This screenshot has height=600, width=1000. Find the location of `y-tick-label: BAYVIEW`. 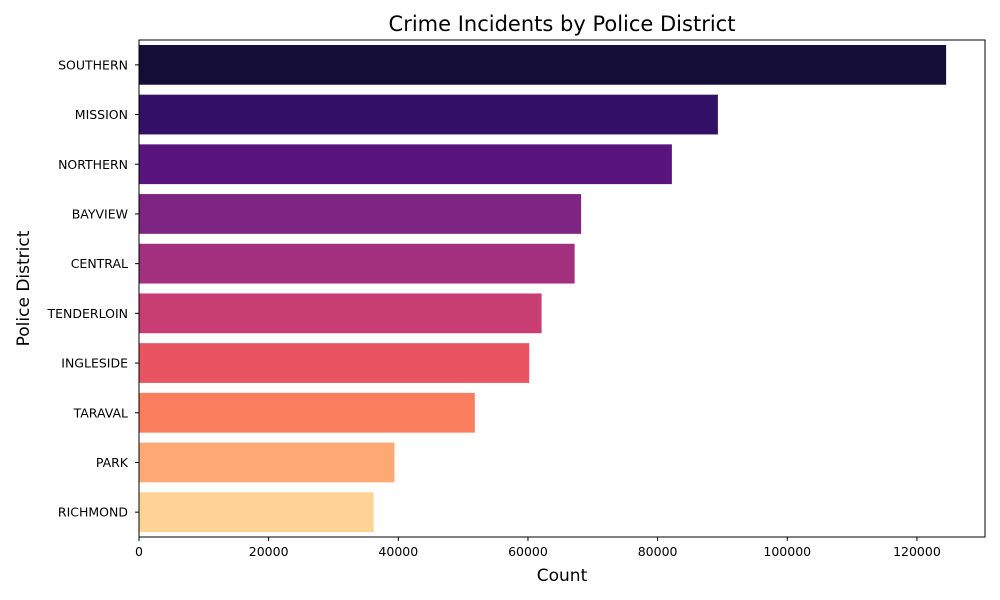

y-tick-label: BAYVIEW is located at coordinates (100, 213).